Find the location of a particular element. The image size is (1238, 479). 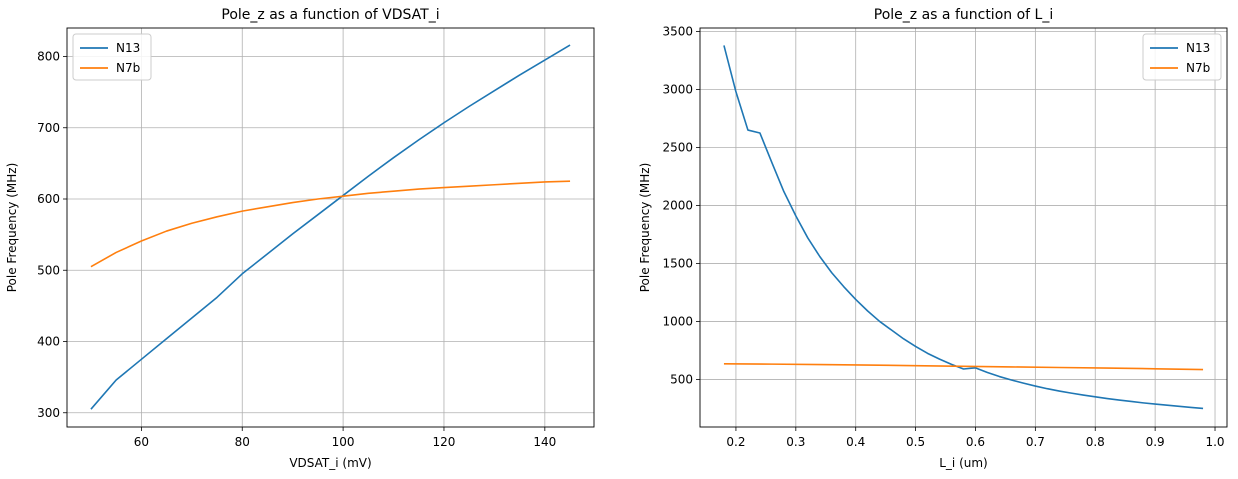

y-tick-label: 1000 is located at coordinates (677, 321).